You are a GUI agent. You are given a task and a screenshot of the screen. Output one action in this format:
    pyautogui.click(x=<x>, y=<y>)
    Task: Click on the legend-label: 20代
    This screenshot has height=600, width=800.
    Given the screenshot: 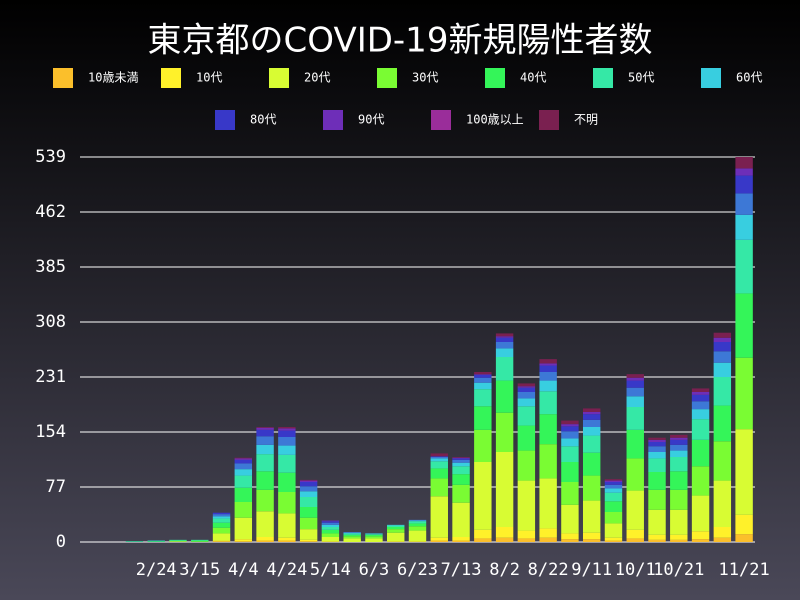 What is the action you would take?
    pyautogui.click(x=317, y=78)
    